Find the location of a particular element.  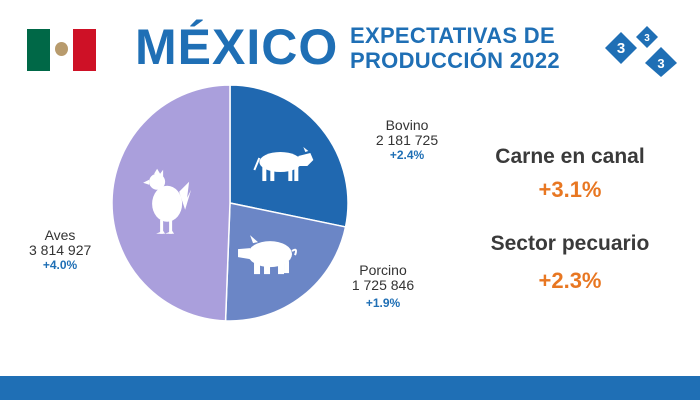

chicken-icon is located at coordinates (167, 201).